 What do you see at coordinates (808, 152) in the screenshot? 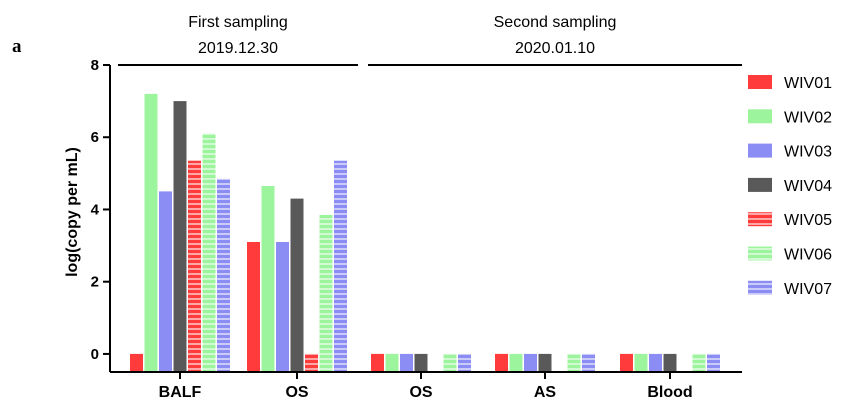
I see `legend-label-wiv03: WIV03` at bounding box center [808, 152].